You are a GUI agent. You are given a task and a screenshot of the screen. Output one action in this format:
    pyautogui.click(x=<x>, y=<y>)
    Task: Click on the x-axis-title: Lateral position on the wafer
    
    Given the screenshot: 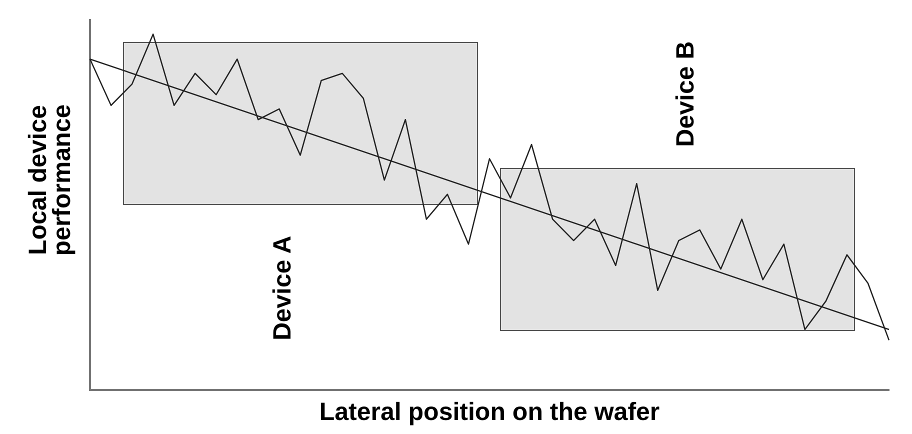 What is the action you would take?
    pyautogui.click(x=489, y=412)
    